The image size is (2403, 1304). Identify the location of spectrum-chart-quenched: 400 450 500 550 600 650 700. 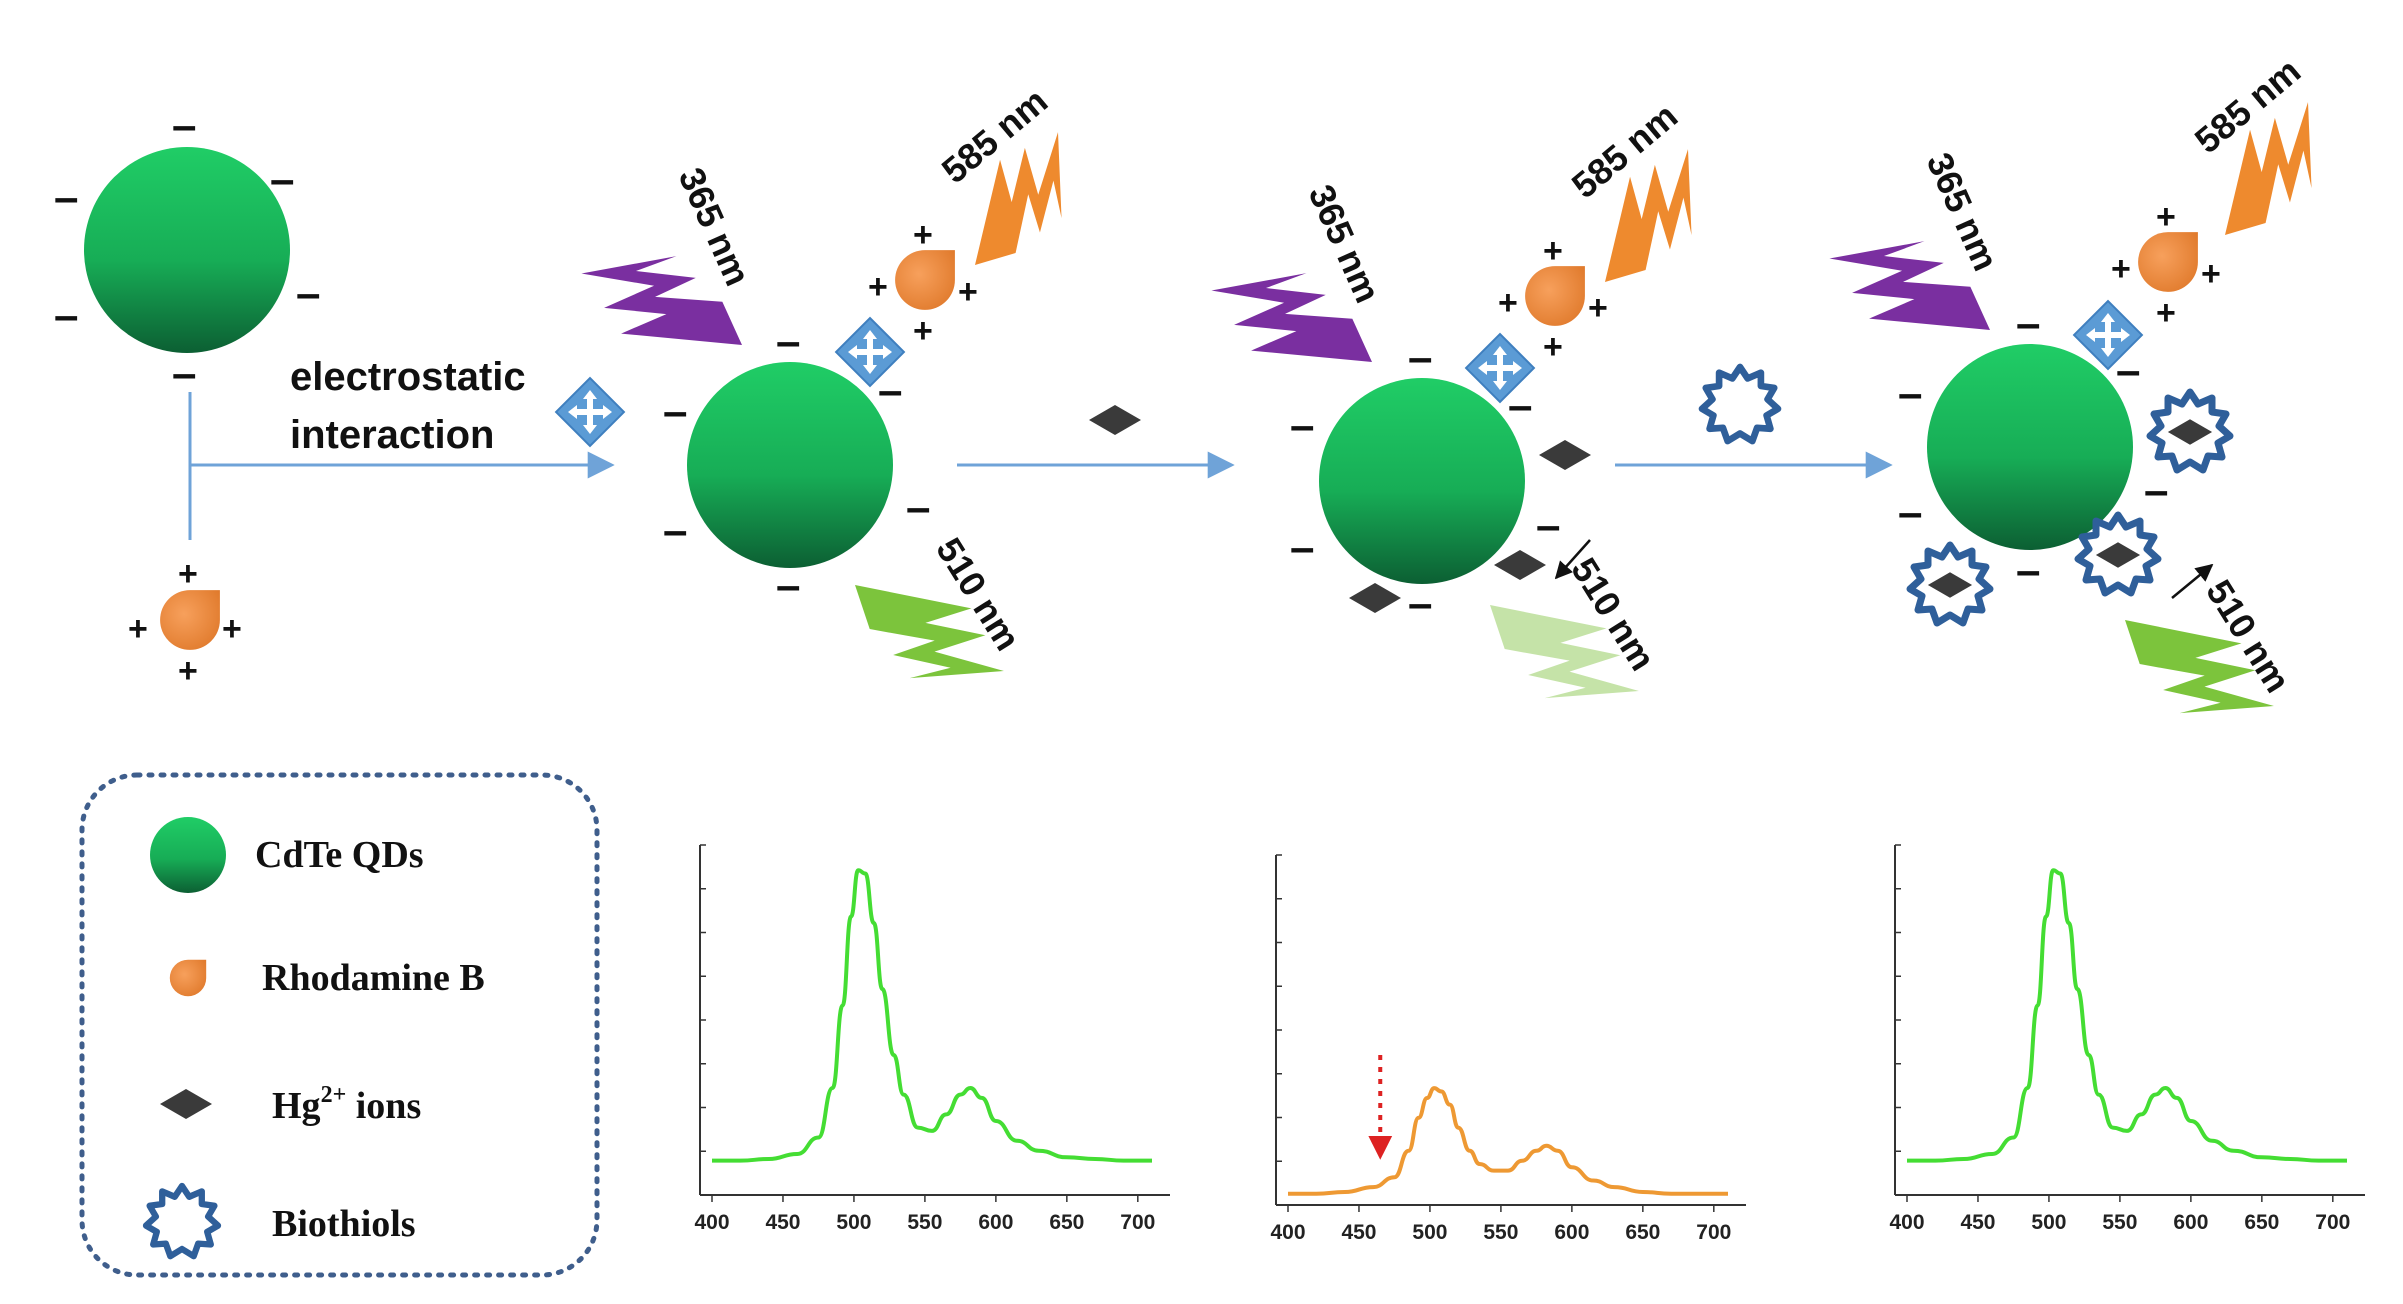
(1508, 1049).